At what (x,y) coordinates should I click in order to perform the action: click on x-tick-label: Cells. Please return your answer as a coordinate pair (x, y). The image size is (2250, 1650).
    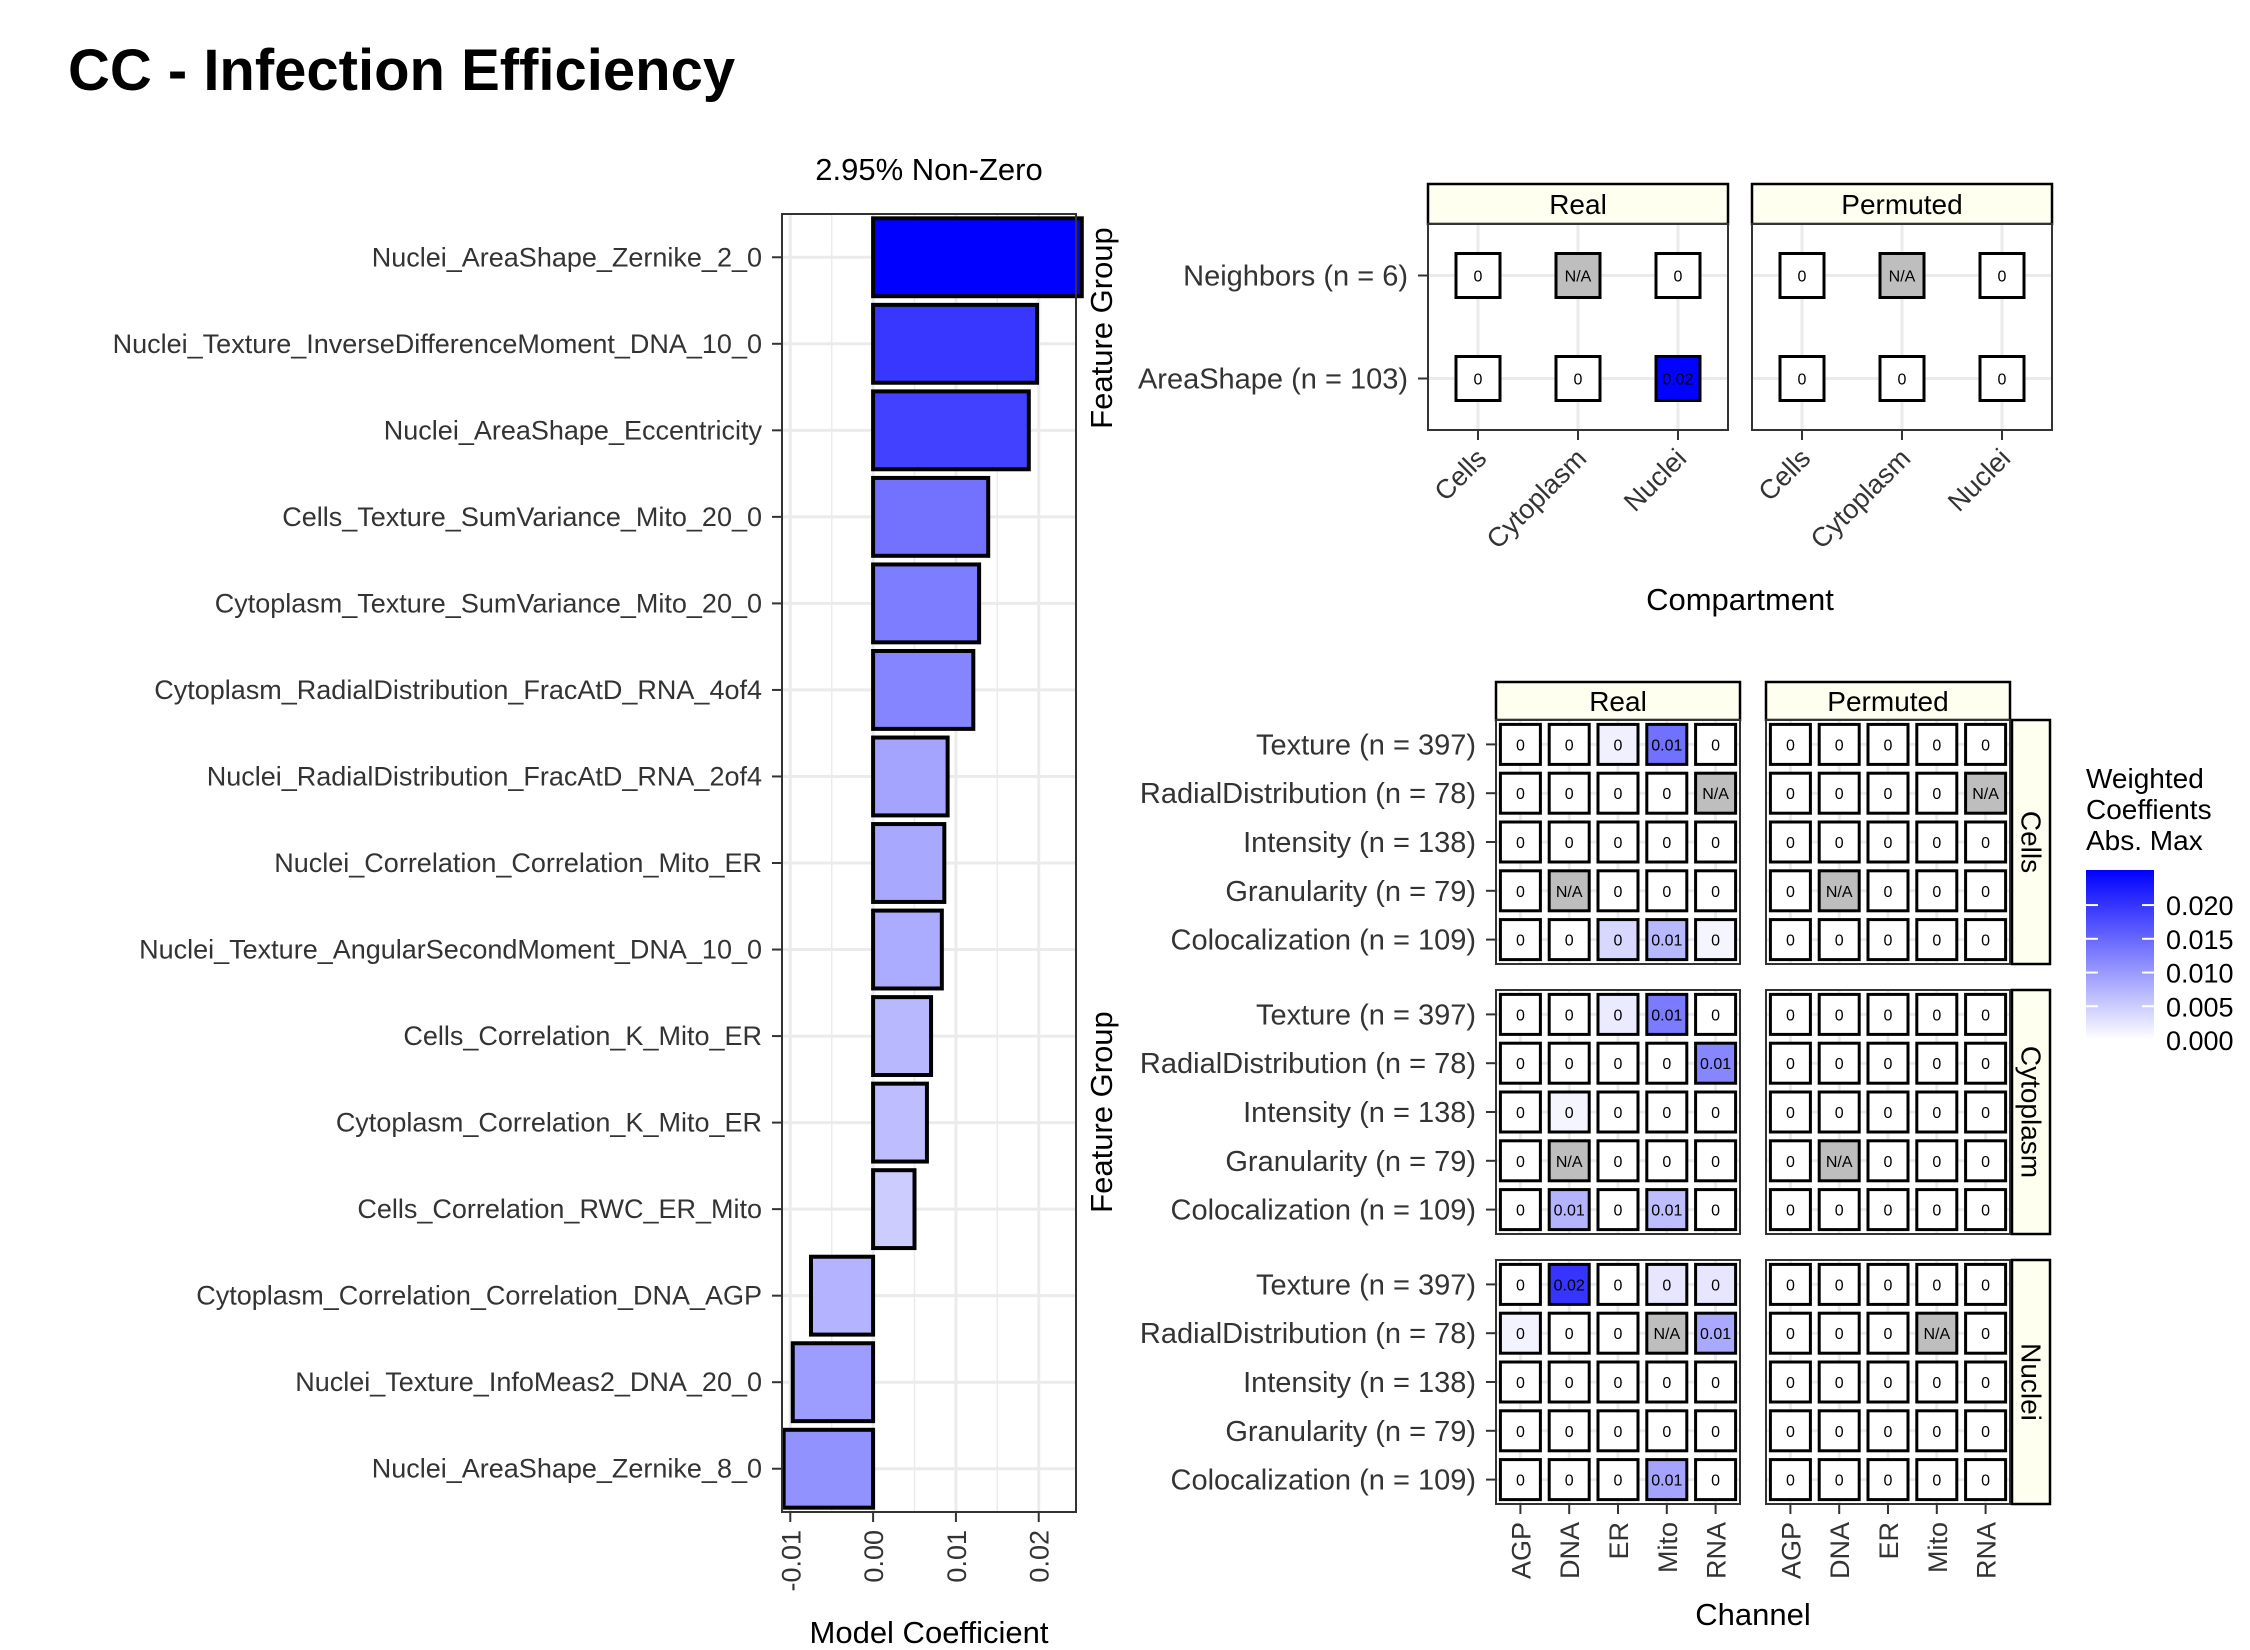
    Looking at the image, I should click on (1461, 475).